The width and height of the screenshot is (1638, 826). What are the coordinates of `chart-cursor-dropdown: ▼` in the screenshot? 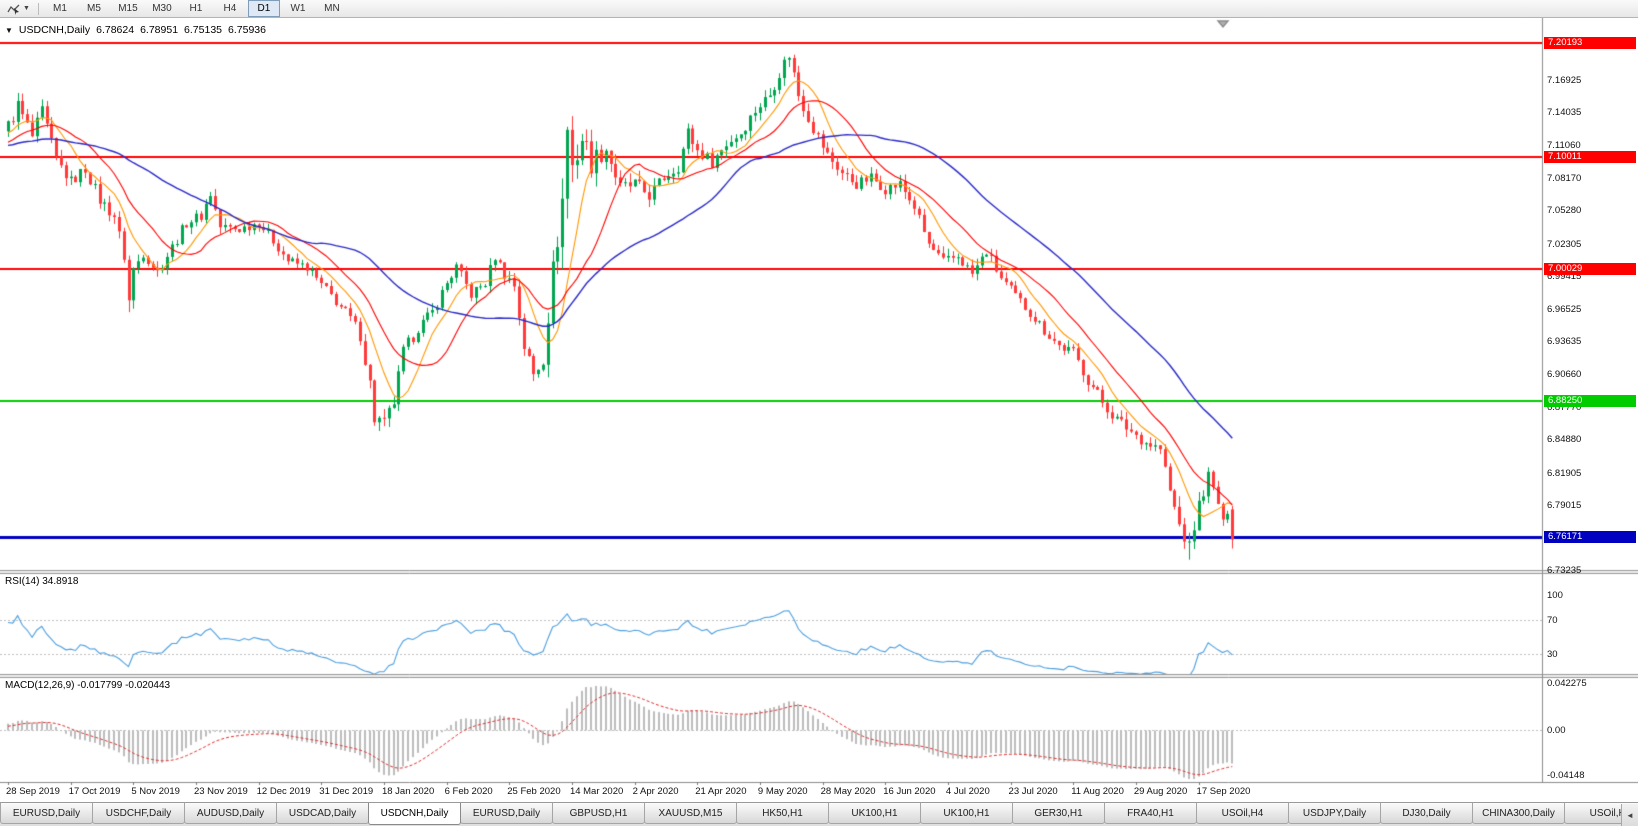 It's located at (18, 9).